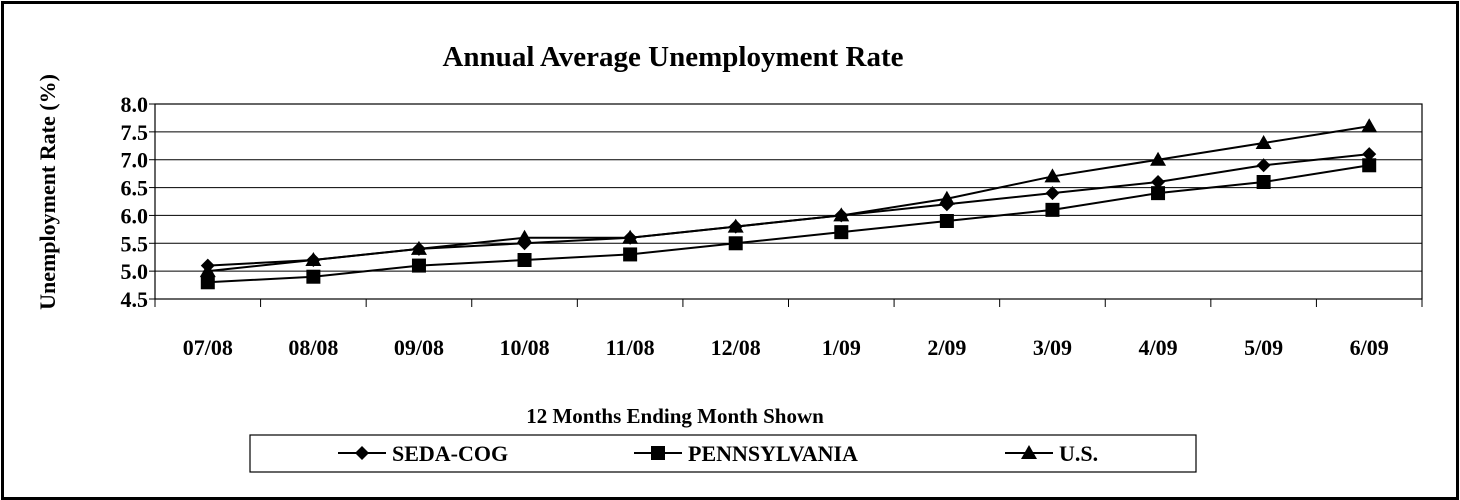 The image size is (1460, 500). What do you see at coordinates (313, 347) in the screenshot?
I see `x-tick-label: 08/08` at bounding box center [313, 347].